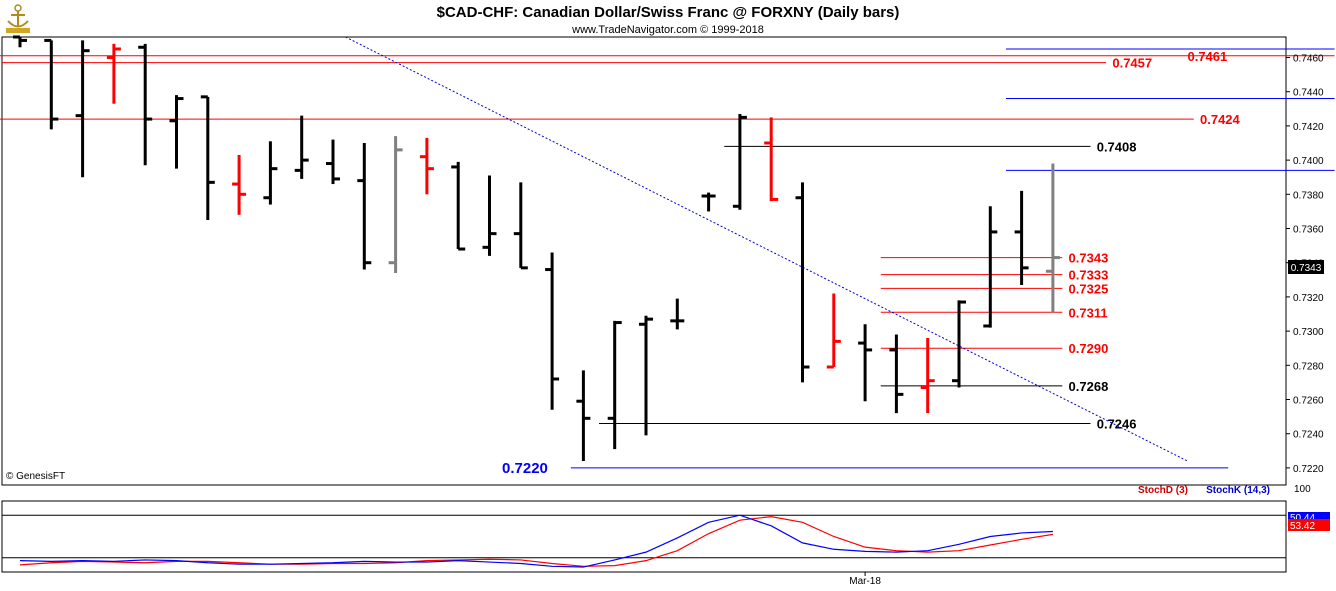 The image size is (1336, 591). Describe the element at coordinates (525, 468) in the screenshot. I see `level-label-14: 0.7220` at that location.